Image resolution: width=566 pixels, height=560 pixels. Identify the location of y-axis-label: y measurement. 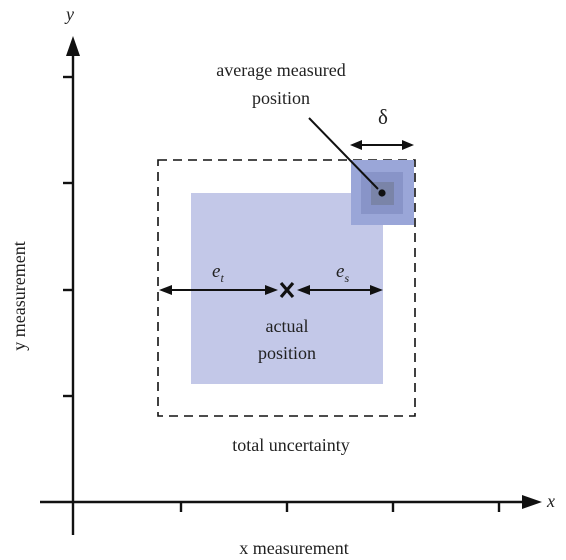
(19, 295).